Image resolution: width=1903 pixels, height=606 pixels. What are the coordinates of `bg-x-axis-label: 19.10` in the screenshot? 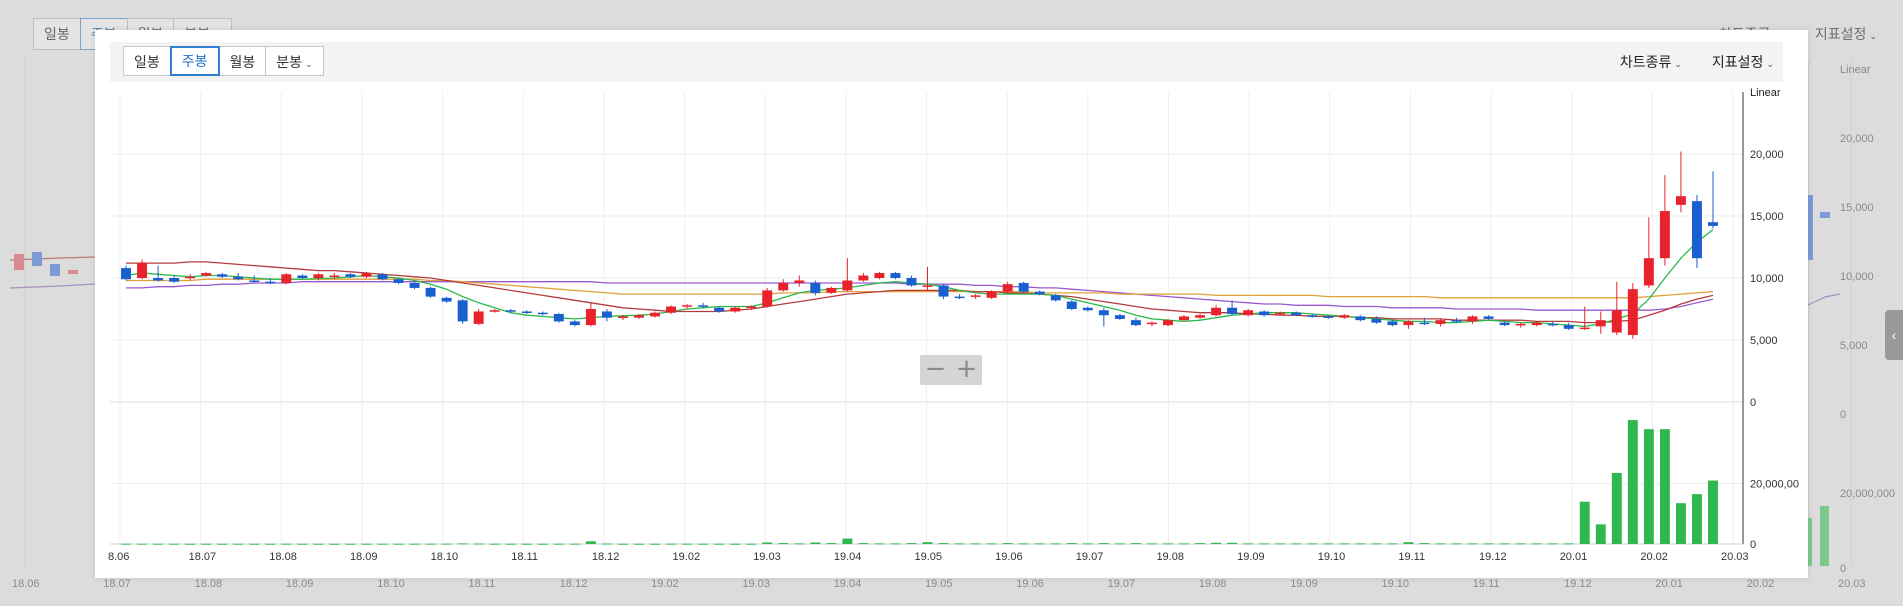 It's located at (1396, 584).